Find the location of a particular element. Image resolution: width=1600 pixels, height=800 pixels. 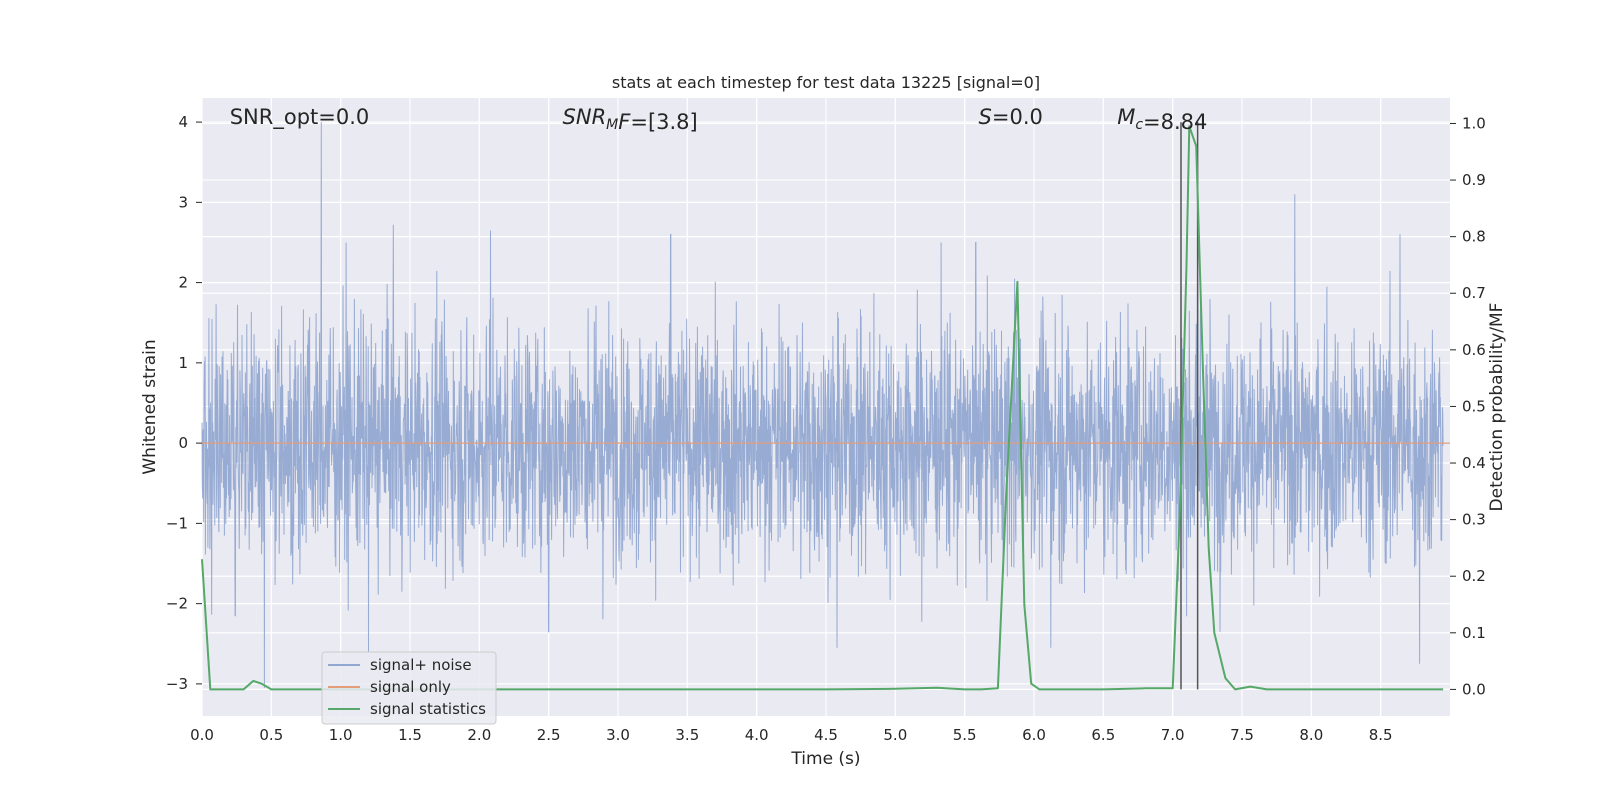

y-axis-right-label: Detection probability/MF is located at coordinates (1497, 407).